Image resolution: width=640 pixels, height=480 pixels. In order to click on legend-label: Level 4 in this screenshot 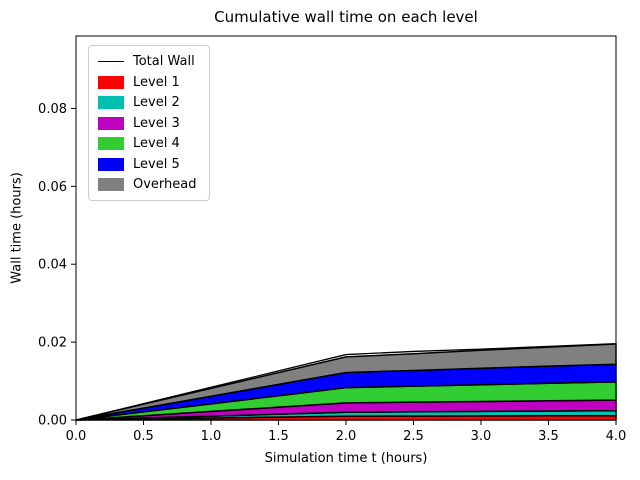, I will do `click(156, 143)`.